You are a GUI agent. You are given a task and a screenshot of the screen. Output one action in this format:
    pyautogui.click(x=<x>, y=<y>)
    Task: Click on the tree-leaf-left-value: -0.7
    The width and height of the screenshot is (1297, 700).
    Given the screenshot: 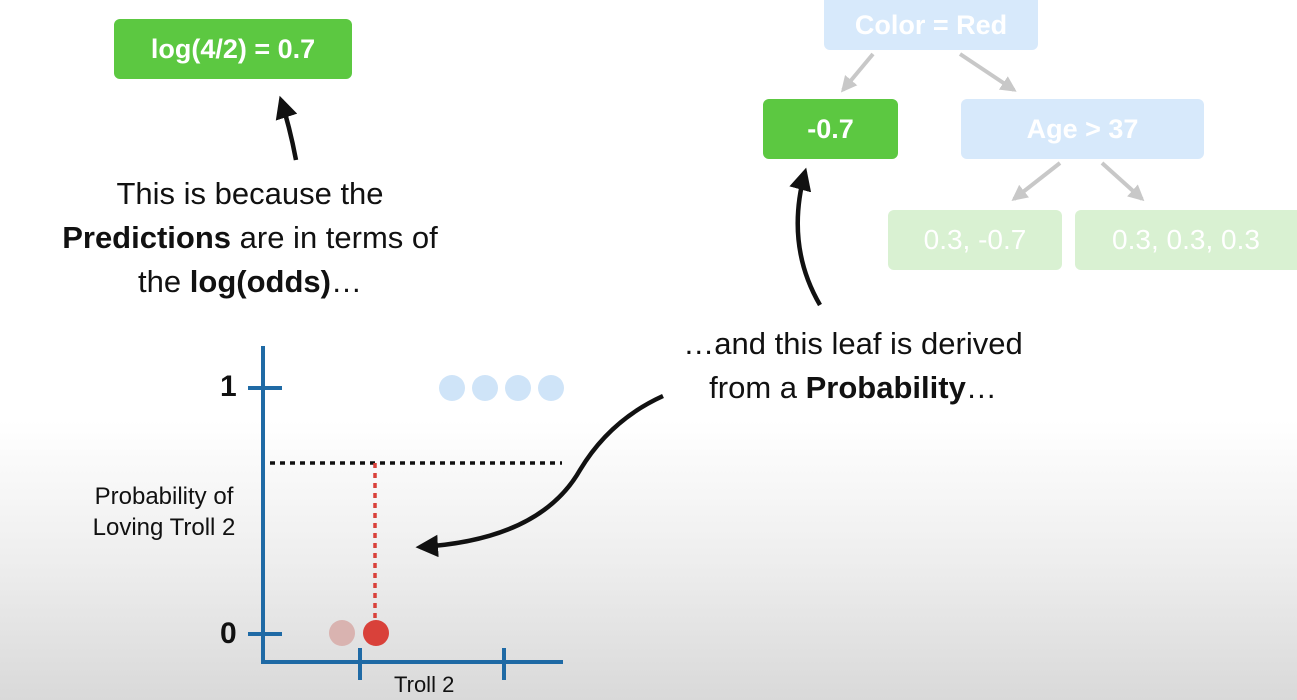 What is the action you would take?
    pyautogui.click(x=830, y=128)
    